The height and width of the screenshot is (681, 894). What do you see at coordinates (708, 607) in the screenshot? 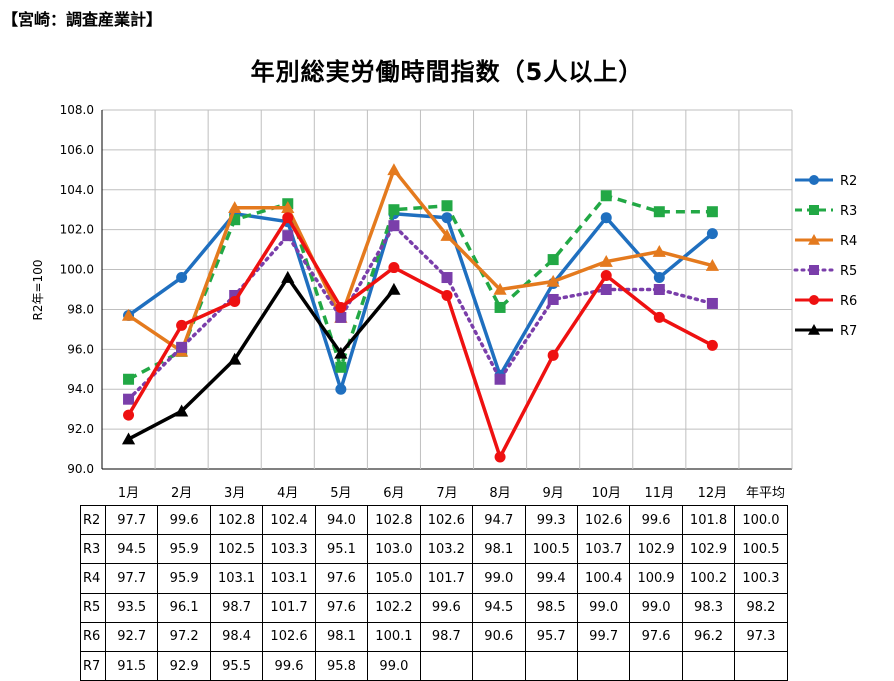
I see `table-cell: 98.3` at bounding box center [708, 607].